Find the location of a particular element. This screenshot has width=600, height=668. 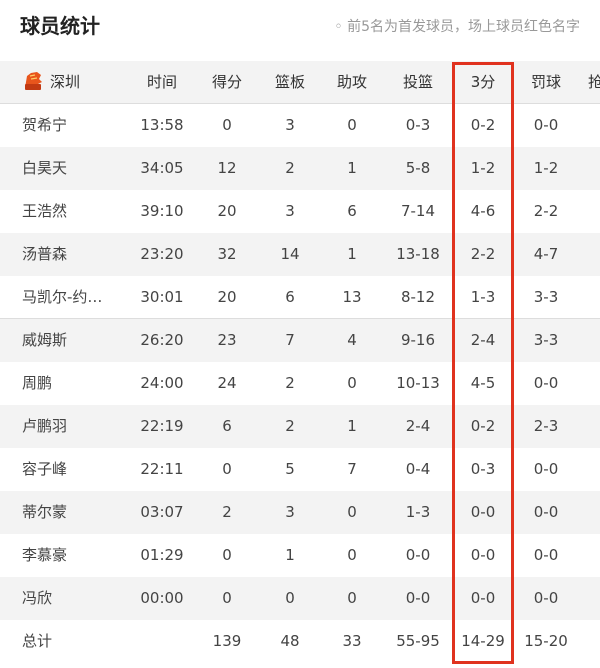

total-cell: 15-20 is located at coordinates (546, 641).